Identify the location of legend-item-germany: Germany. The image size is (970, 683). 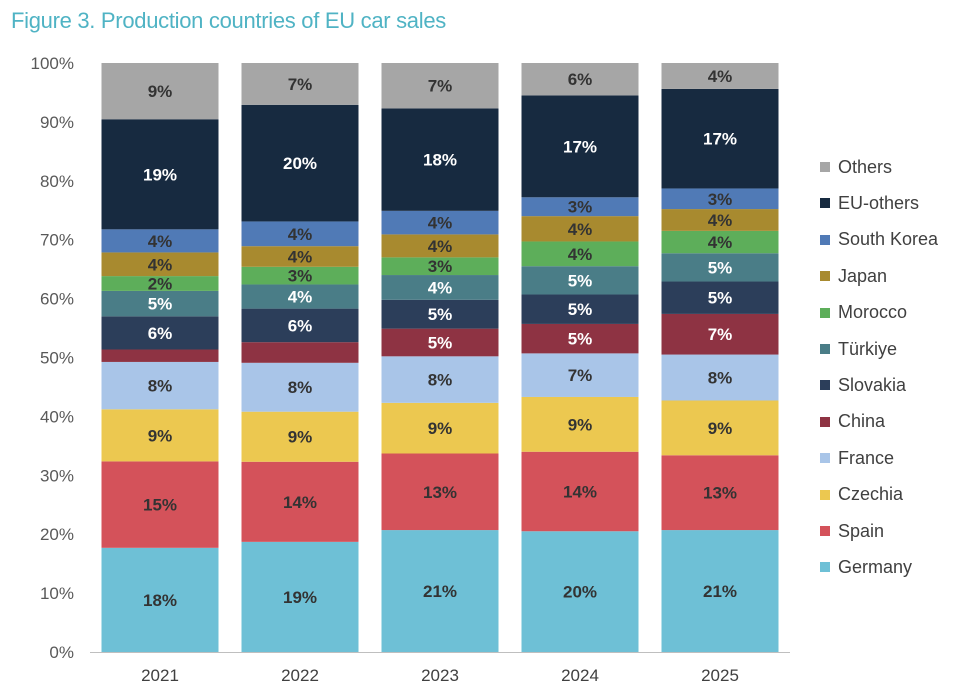
(866, 567).